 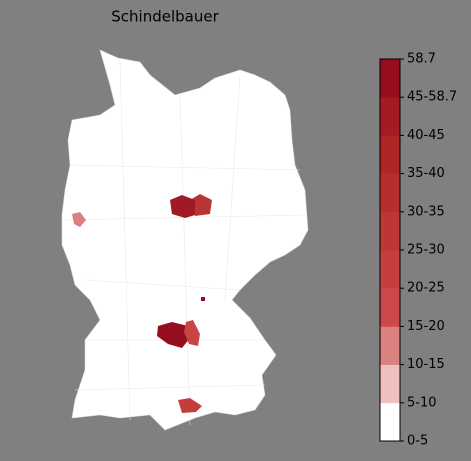 I want to click on colorbar-label: 10-15, so click(x=426, y=364).